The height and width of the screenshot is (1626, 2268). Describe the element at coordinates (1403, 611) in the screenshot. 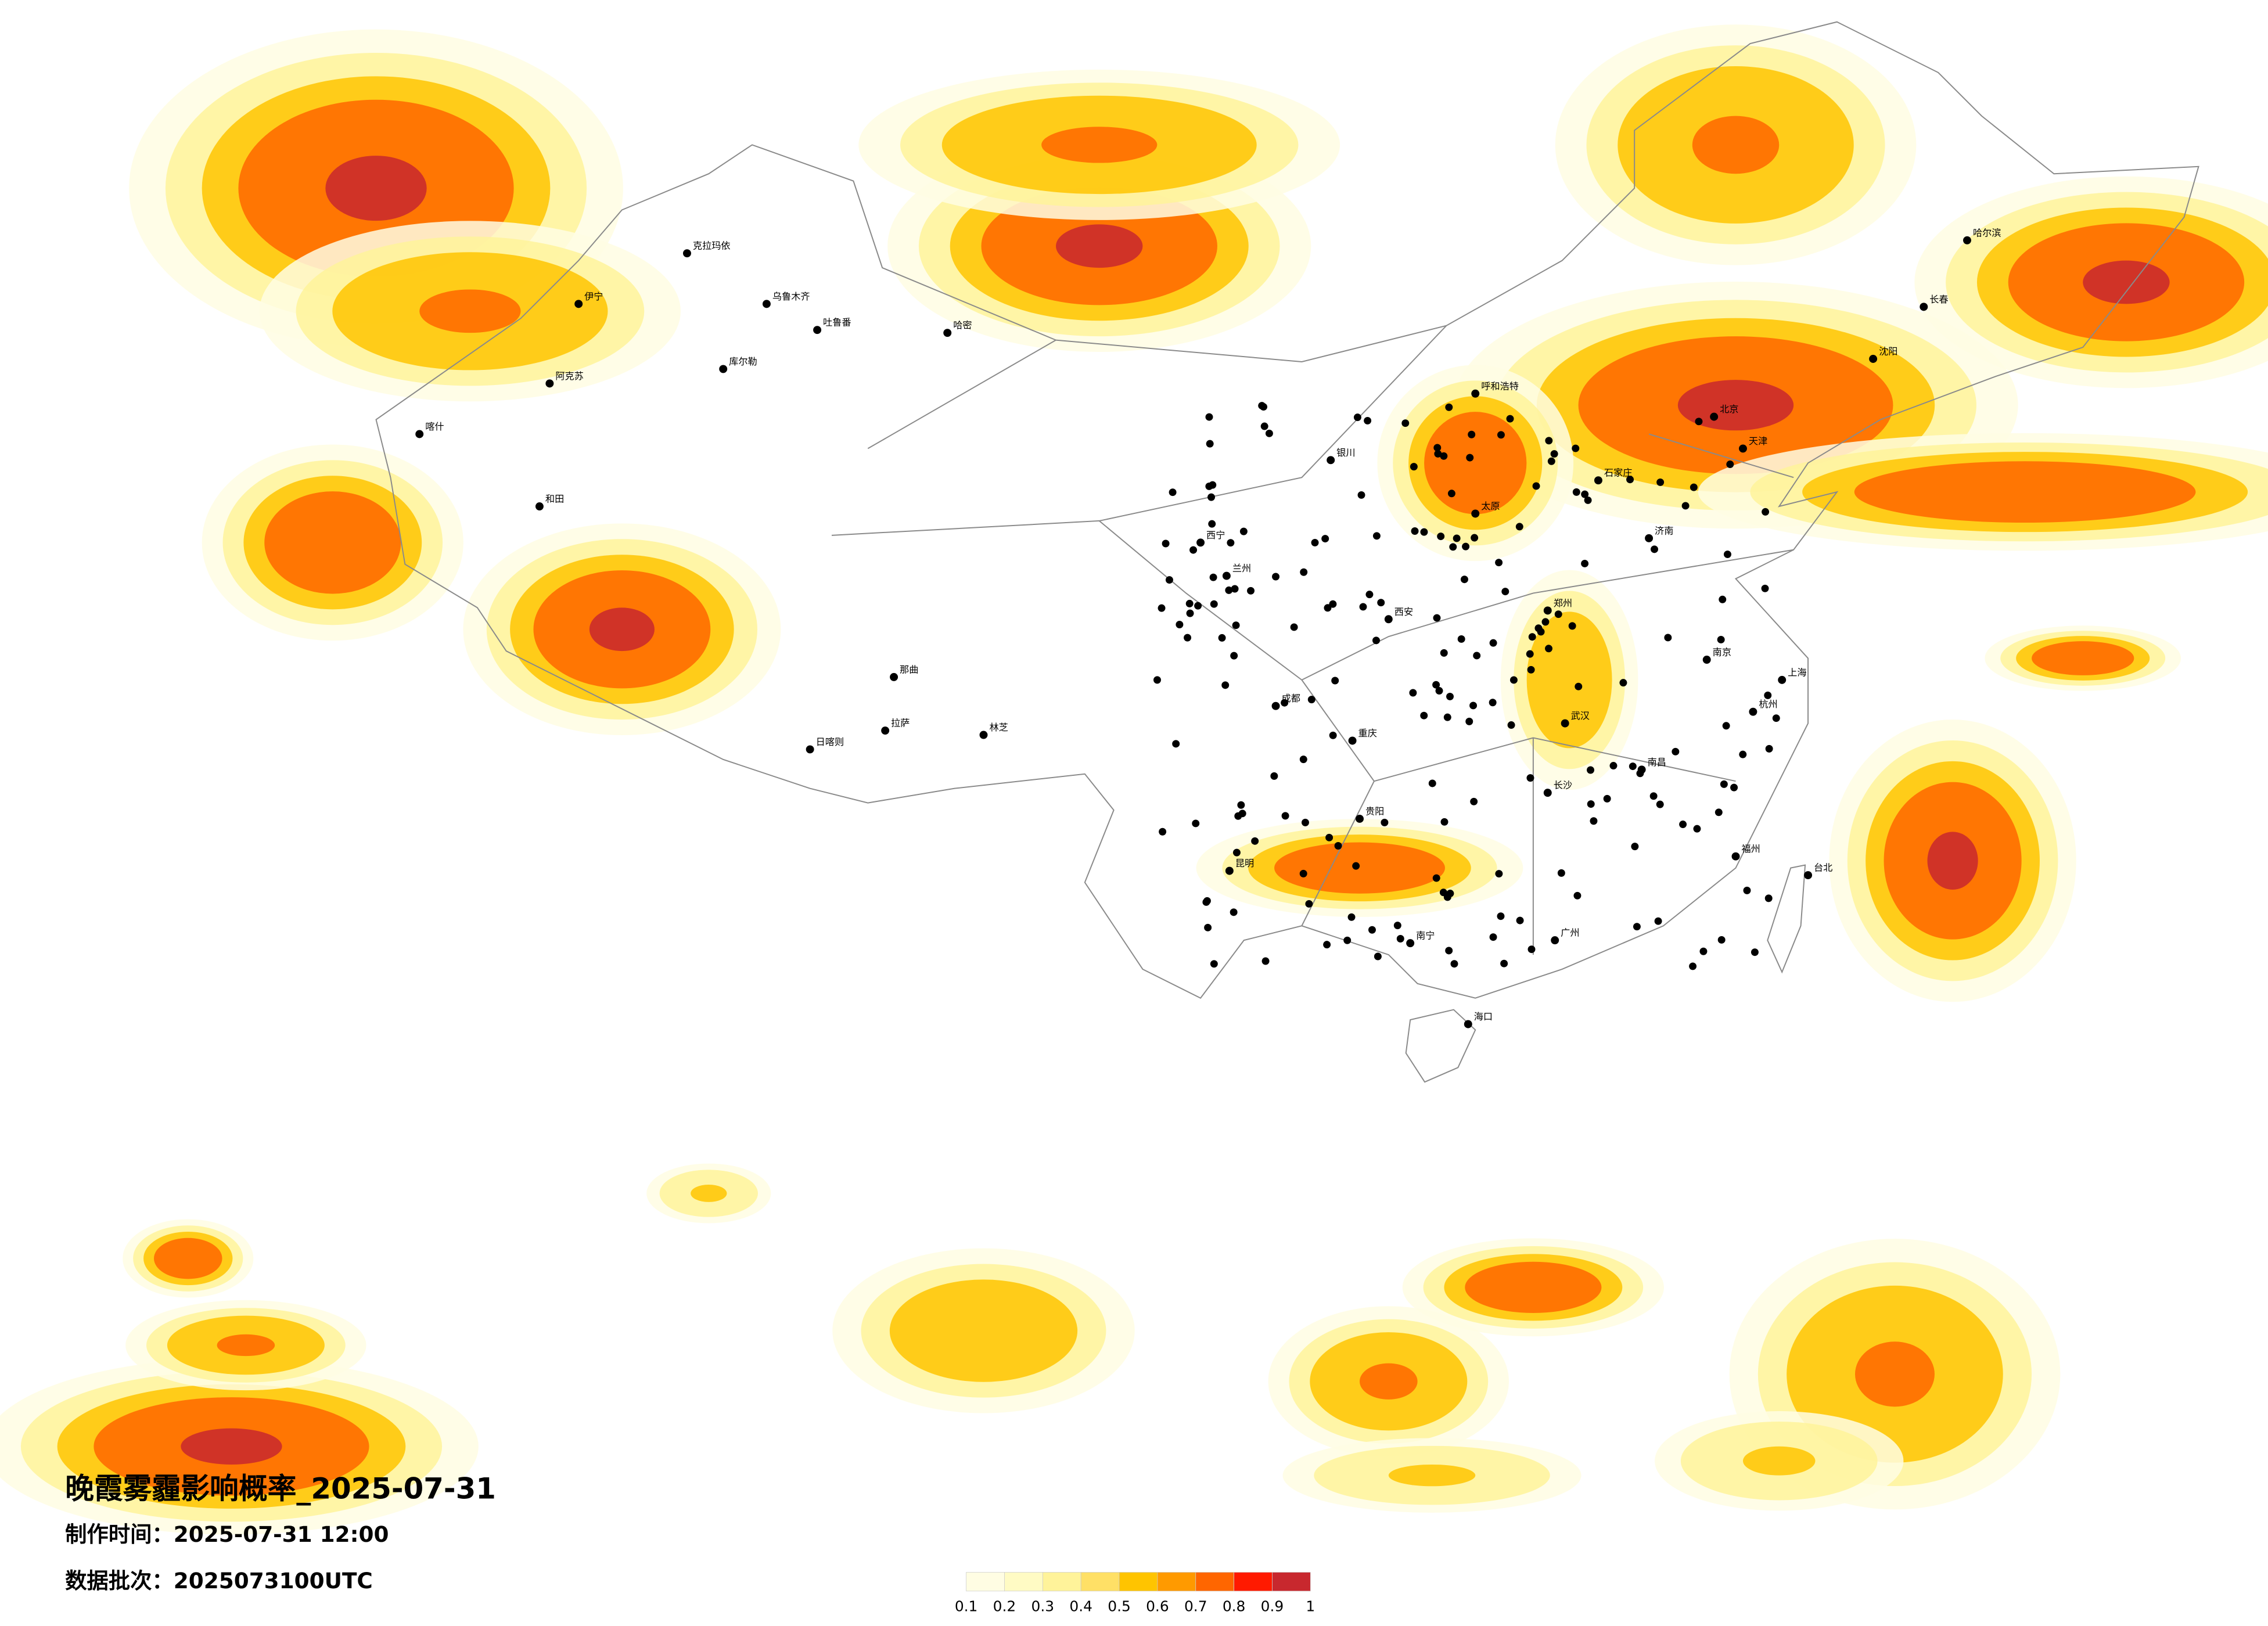

I see `city-label: 西安` at that location.